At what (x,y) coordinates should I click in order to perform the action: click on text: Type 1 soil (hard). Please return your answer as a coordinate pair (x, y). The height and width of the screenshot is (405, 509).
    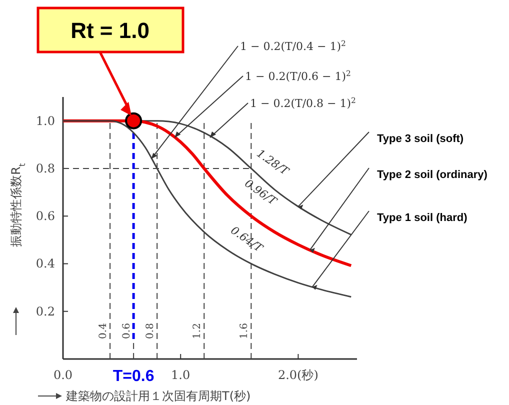
    Looking at the image, I should click on (422, 218).